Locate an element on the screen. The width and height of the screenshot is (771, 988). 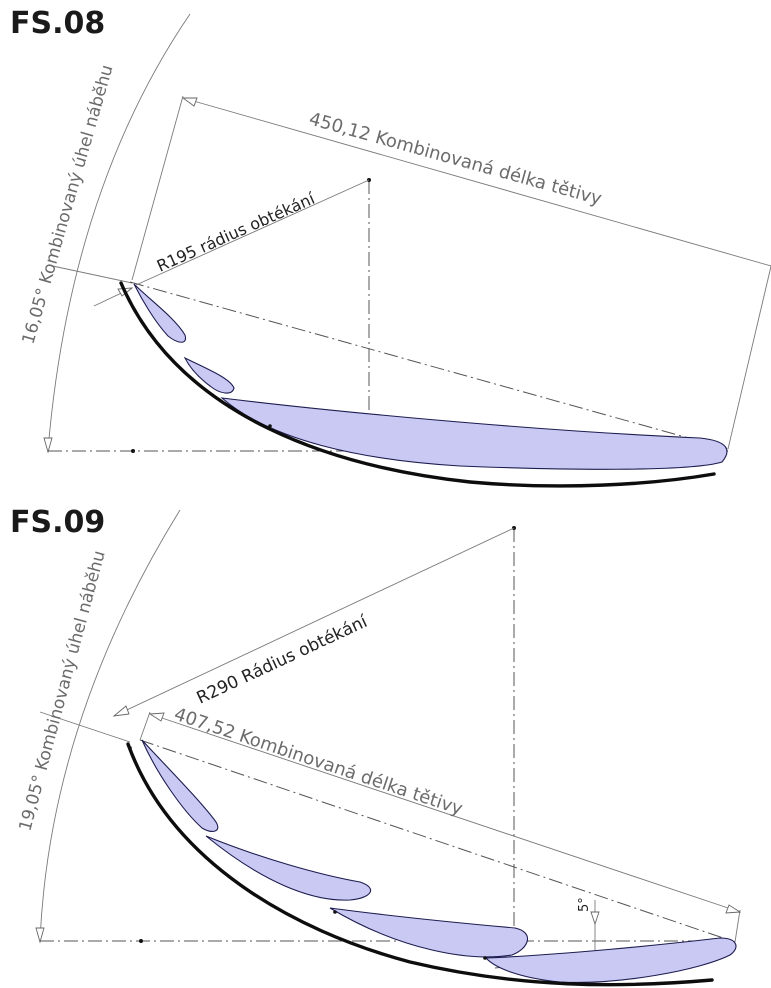
chord-arrow-right-fs09 is located at coordinates (733, 909).